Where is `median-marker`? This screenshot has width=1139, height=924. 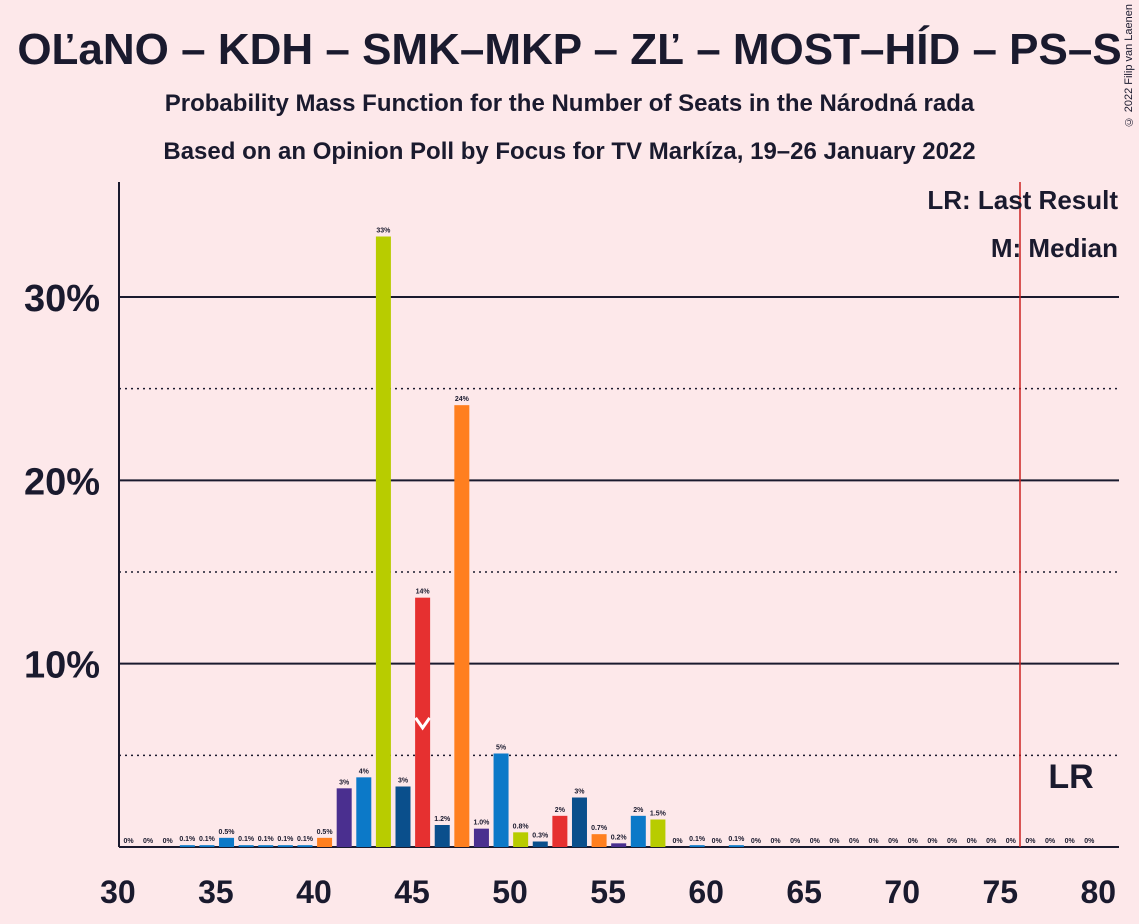 median-marker is located at coordinates (422, 723).